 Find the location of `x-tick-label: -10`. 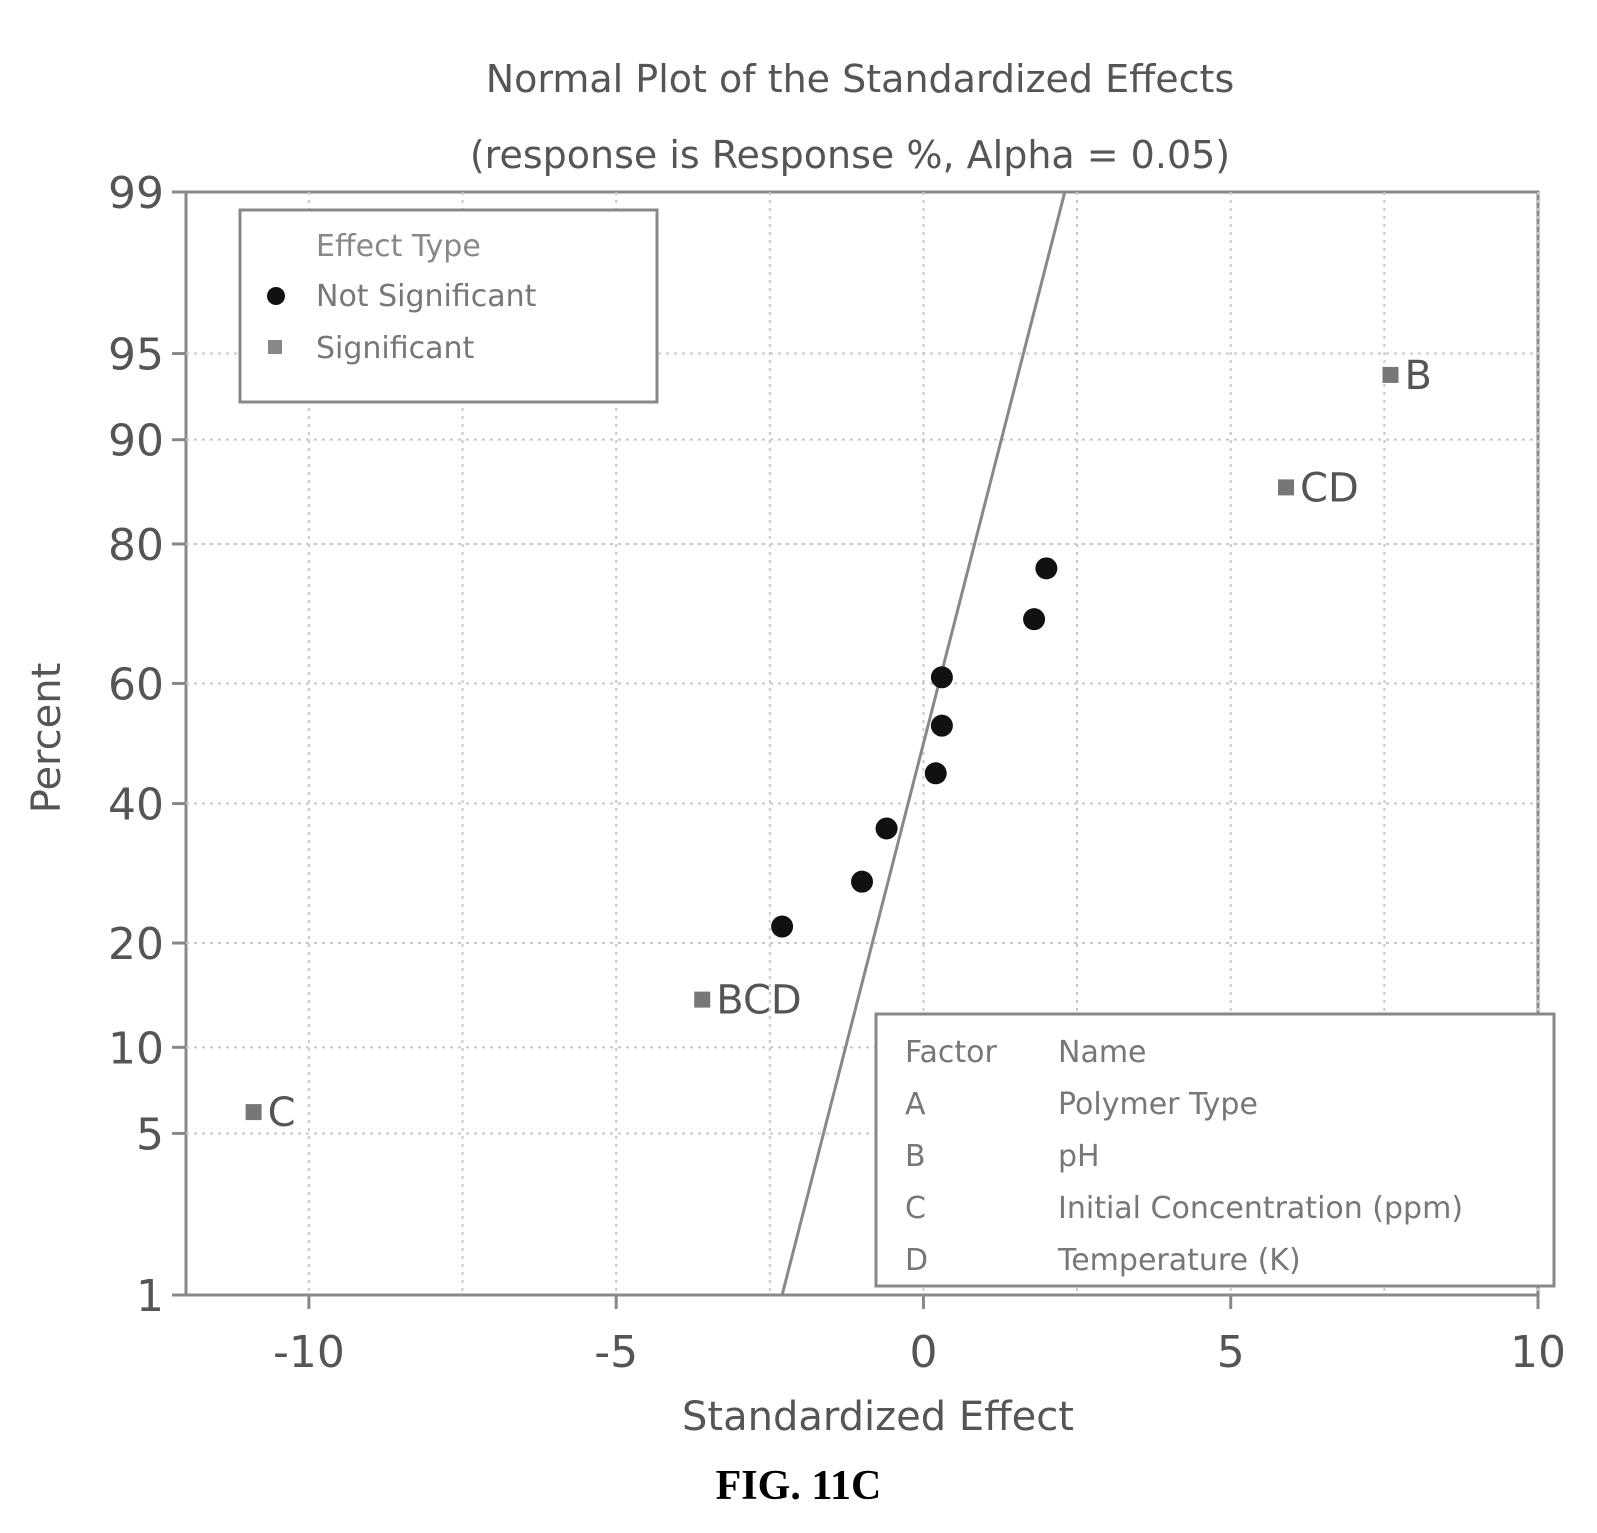

x-tick-label: -10 is located at coordinates (309, 1352).